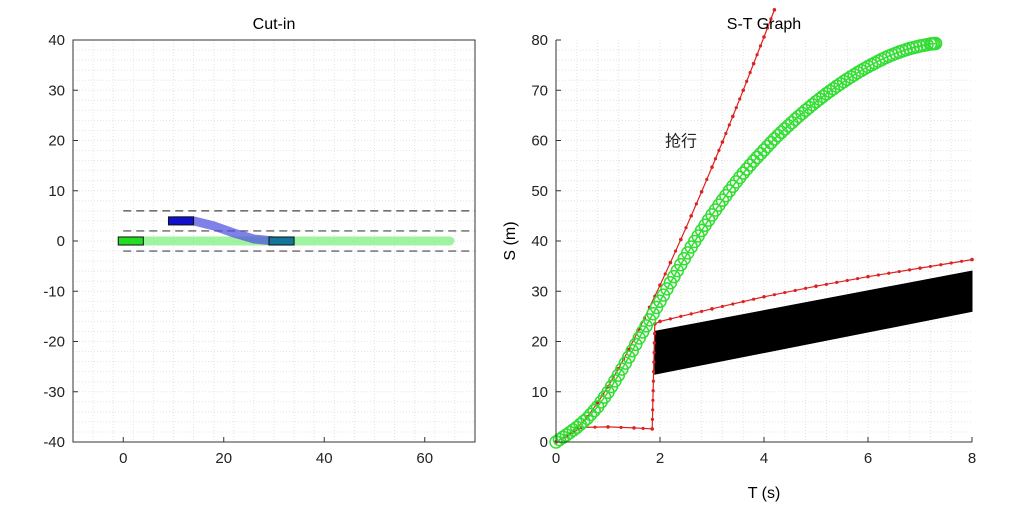  What do you see at coordinates (764, 24) in the screenshot?
I see `st-graph-title: S-T Graph` at bounding box center [764, 24].